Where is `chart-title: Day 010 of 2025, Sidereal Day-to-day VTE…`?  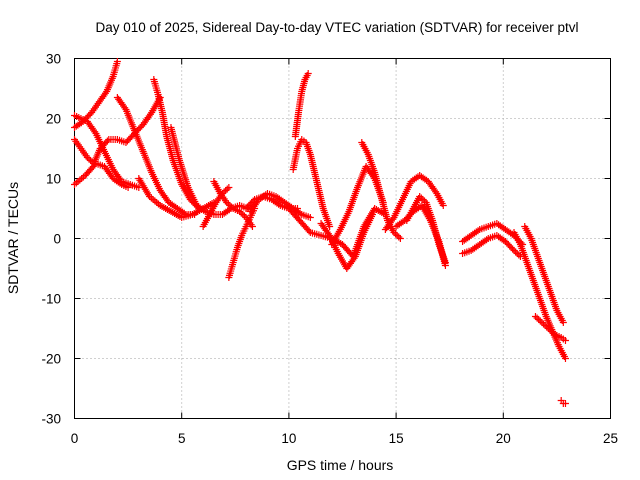 chart-title: Day 010 of 2025, Sidereal Day-to-day VTE… is located at coordinates (337, 27).